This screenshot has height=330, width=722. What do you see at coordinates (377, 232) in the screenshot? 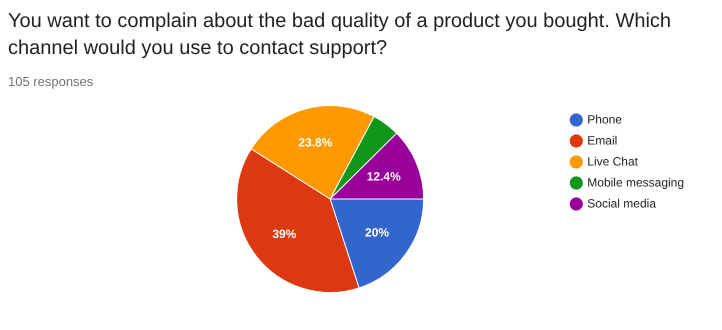
I see `data-label: 20%` at bounding box center [377, 232].